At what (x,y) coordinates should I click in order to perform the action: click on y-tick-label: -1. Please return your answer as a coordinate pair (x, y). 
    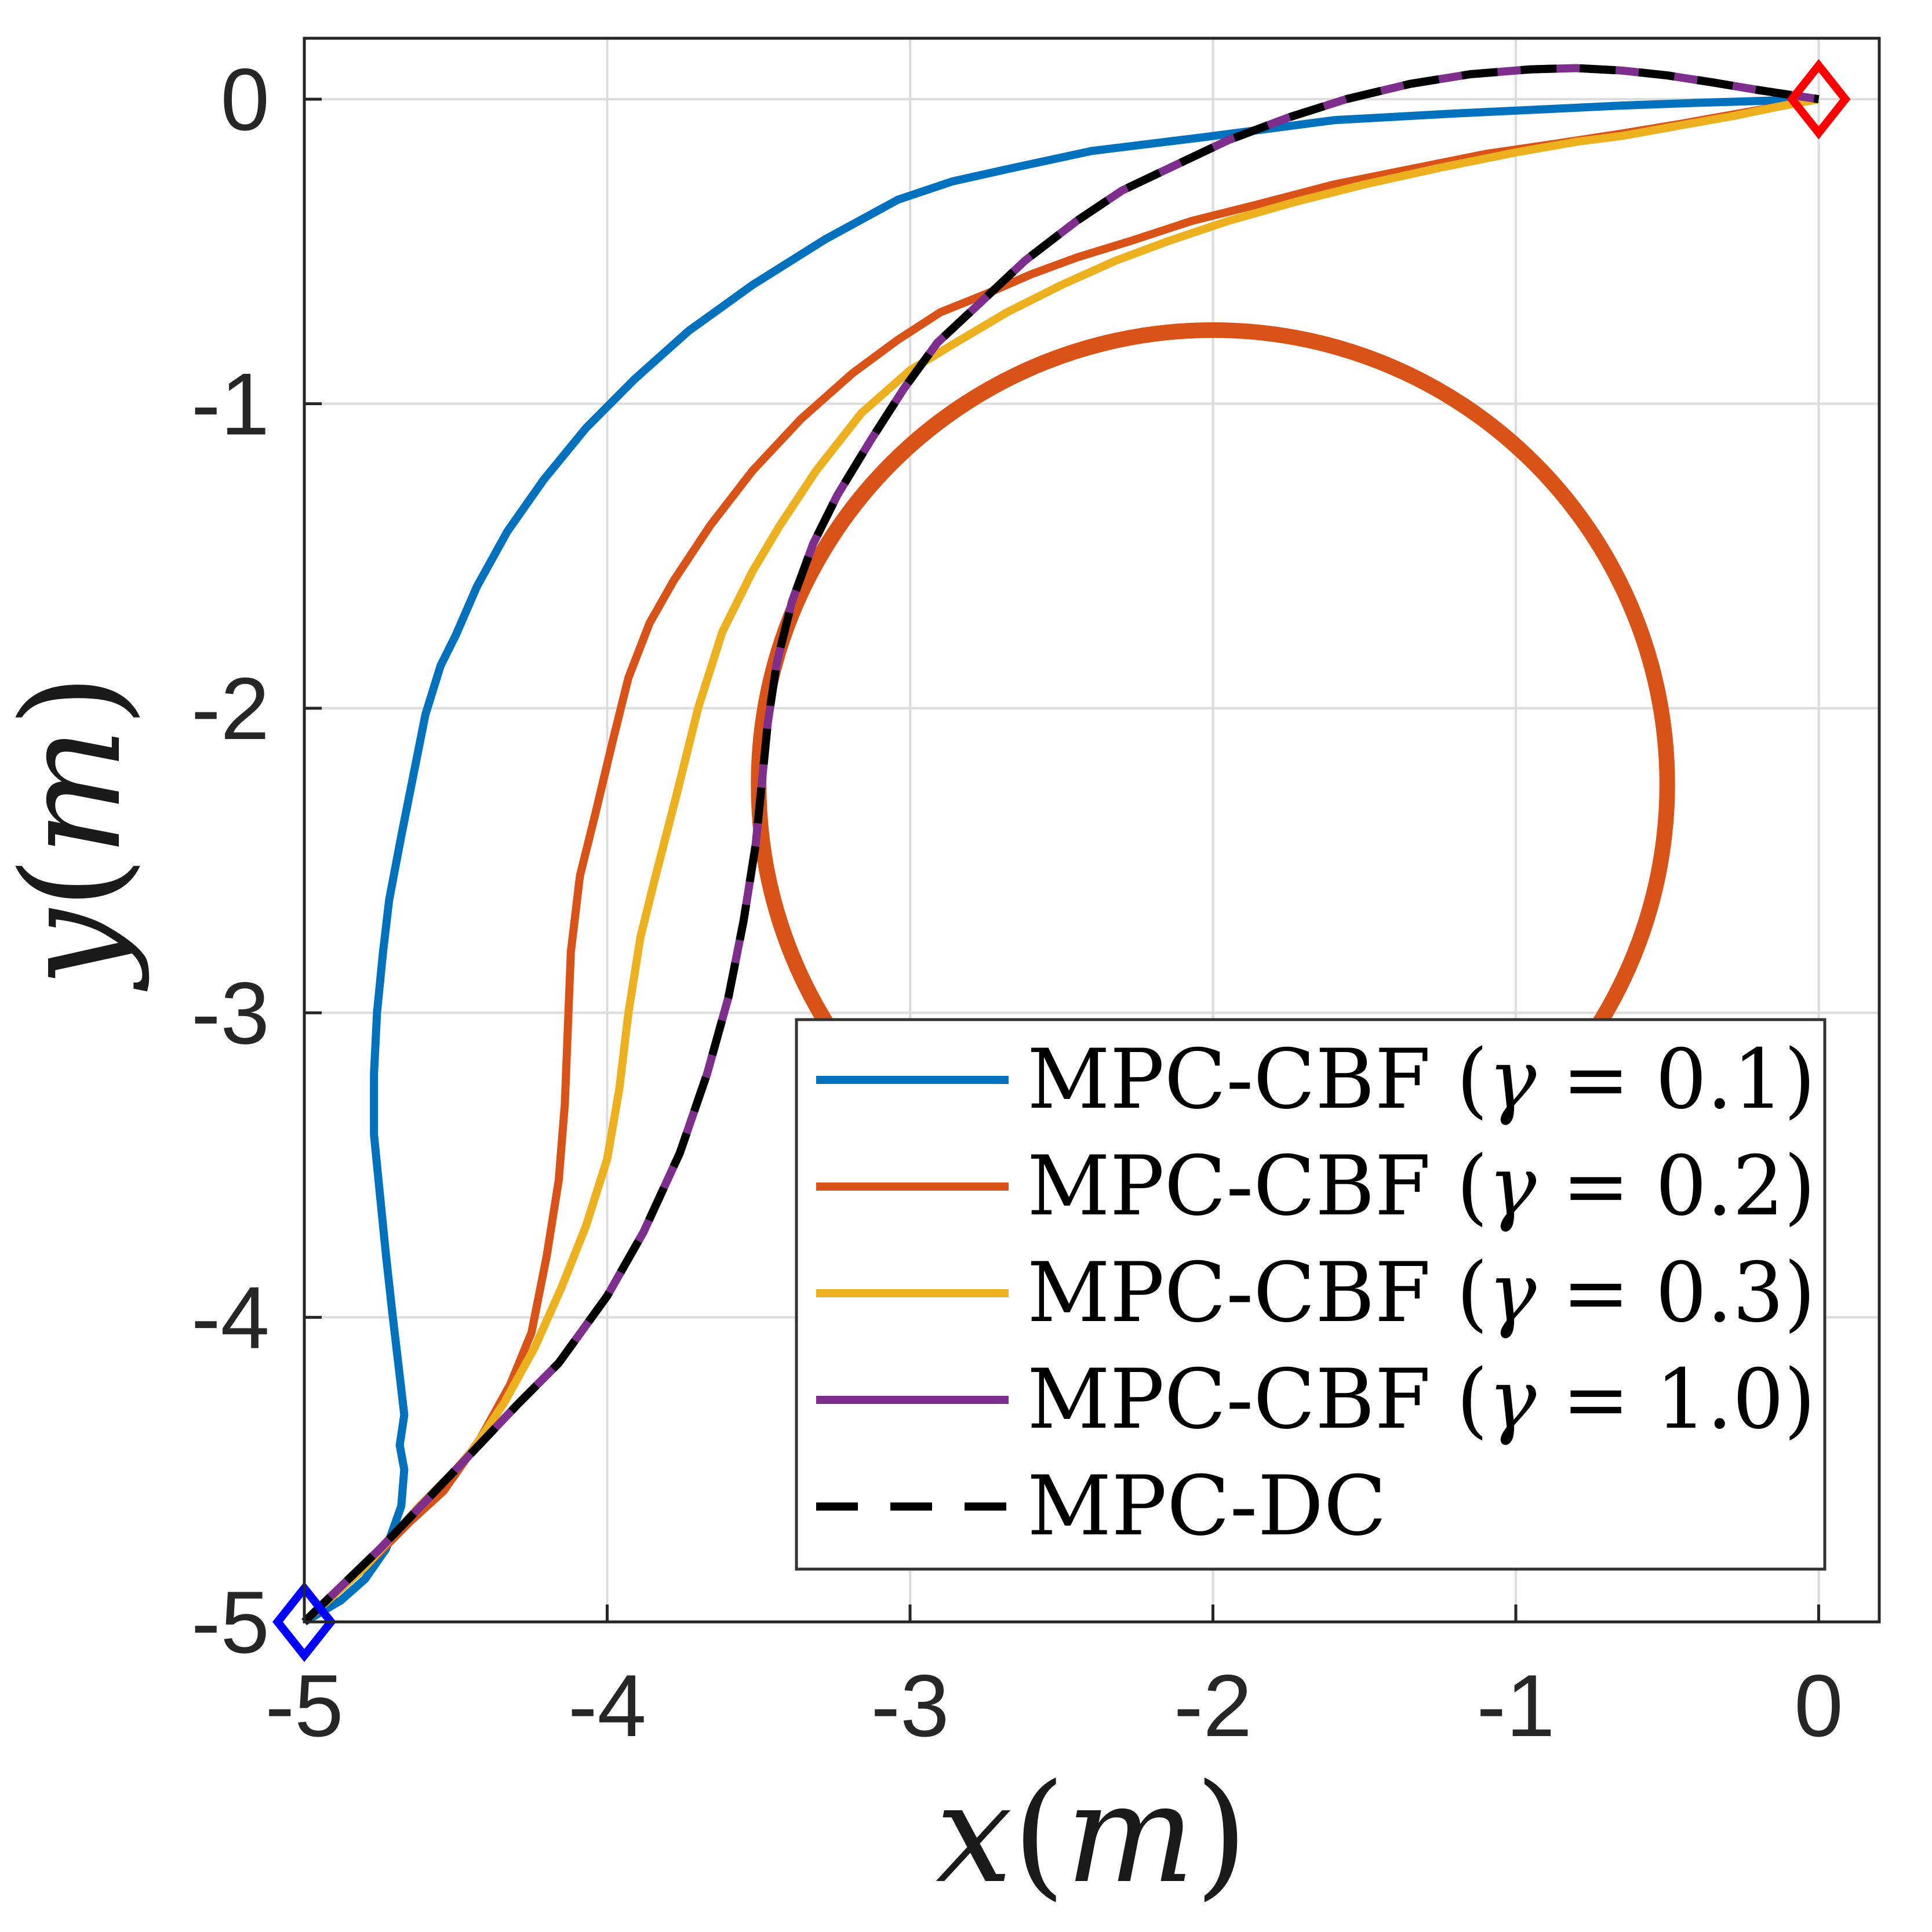
    Looking at the image, I should click on (231, 404).